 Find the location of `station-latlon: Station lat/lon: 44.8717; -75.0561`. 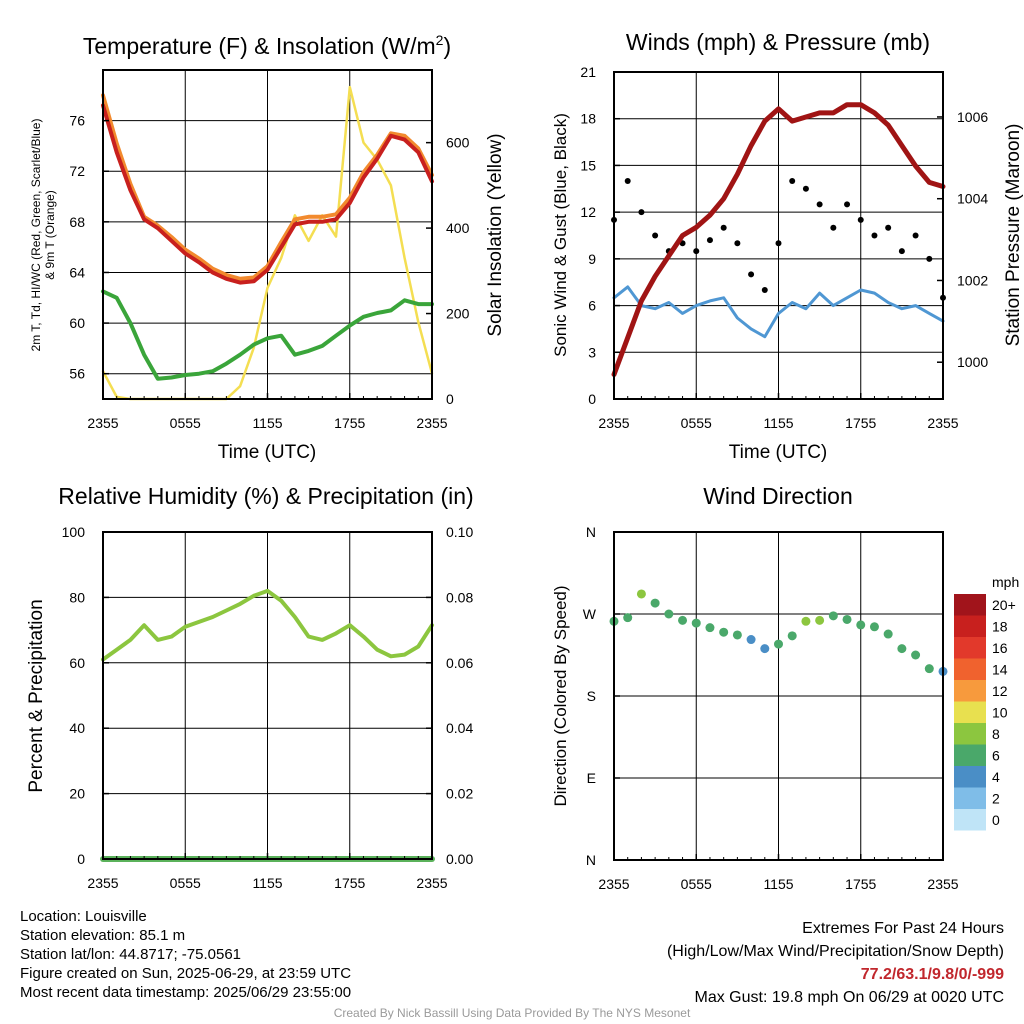

station-latlon: Station lat/lon: 44.8717; -75.0561 is located at coordinates (131, 954).